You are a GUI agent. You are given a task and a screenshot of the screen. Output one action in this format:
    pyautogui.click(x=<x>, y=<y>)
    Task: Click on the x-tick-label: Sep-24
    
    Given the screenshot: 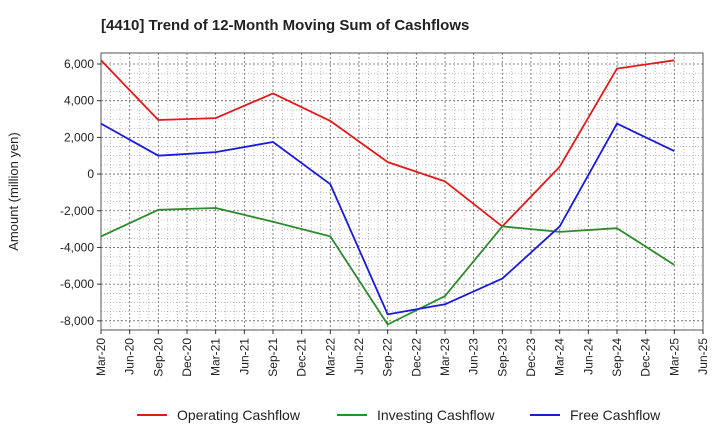 What is the action you would take?
    pyautogui.click(x=617, y=357)
    